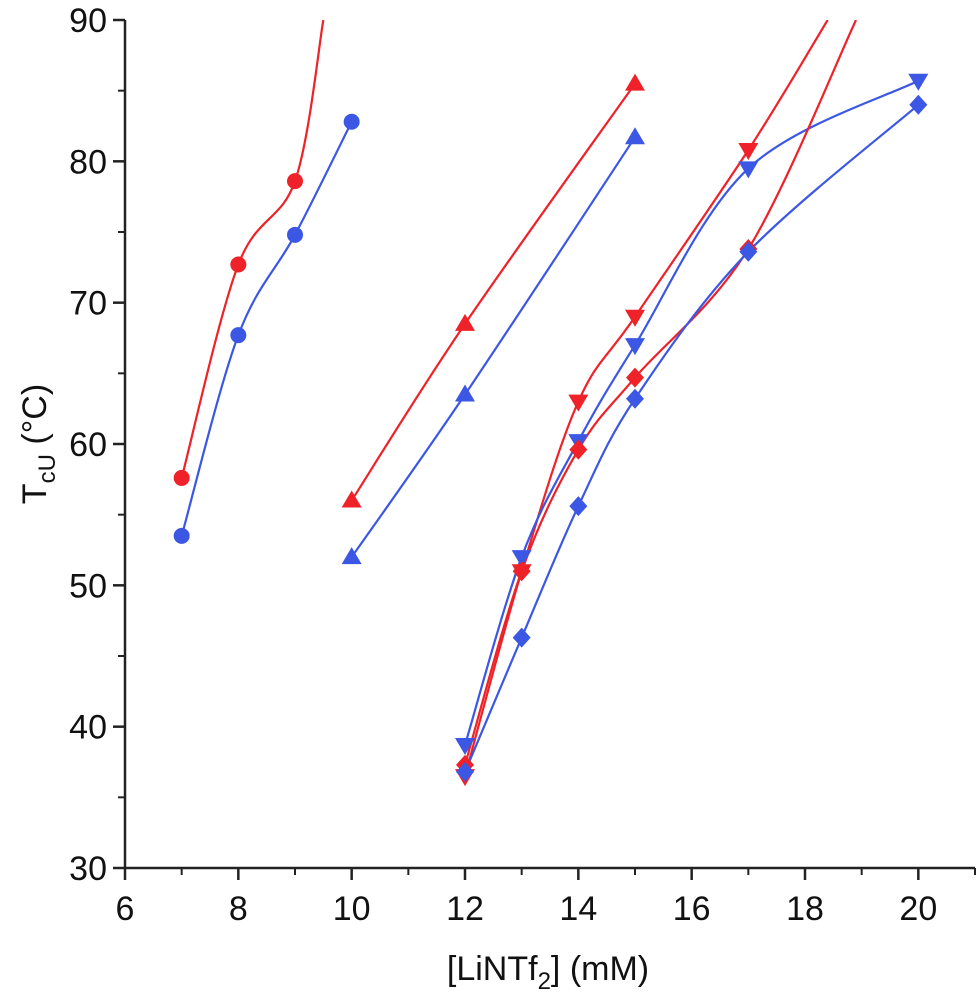  What do you see at coordinates (578, 909) in the screenshot?
I see `x-tick-label: 14` at bounding box center [578, 909].